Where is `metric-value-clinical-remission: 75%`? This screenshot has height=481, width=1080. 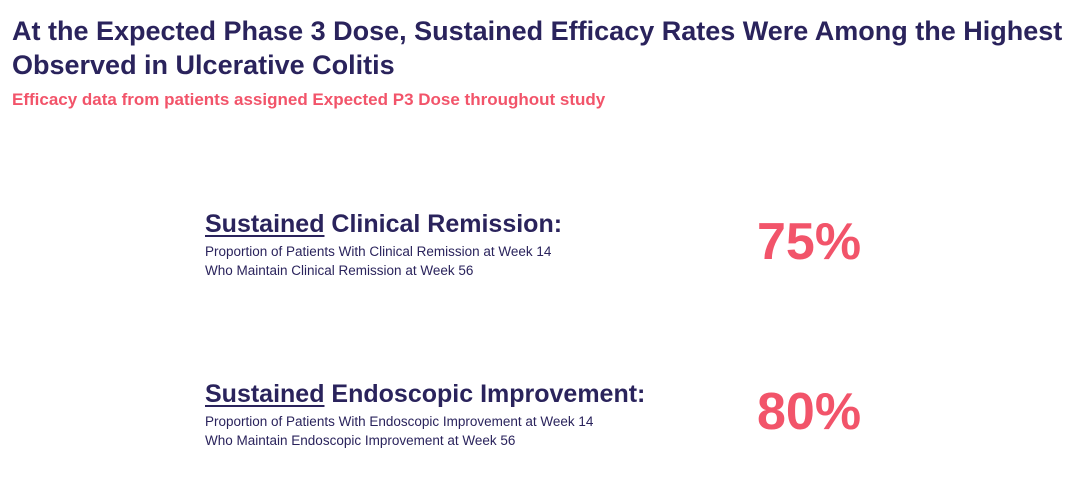 metric-value-clinical-remission: 75% is located at coordinates (809, 242).